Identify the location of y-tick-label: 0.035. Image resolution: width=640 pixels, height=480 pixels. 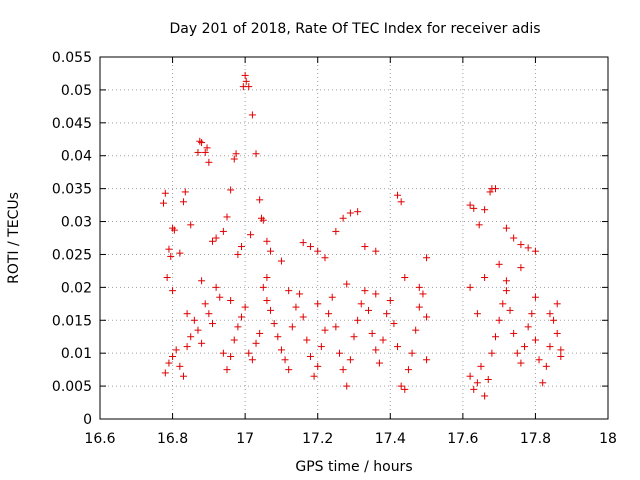
(72, 190).